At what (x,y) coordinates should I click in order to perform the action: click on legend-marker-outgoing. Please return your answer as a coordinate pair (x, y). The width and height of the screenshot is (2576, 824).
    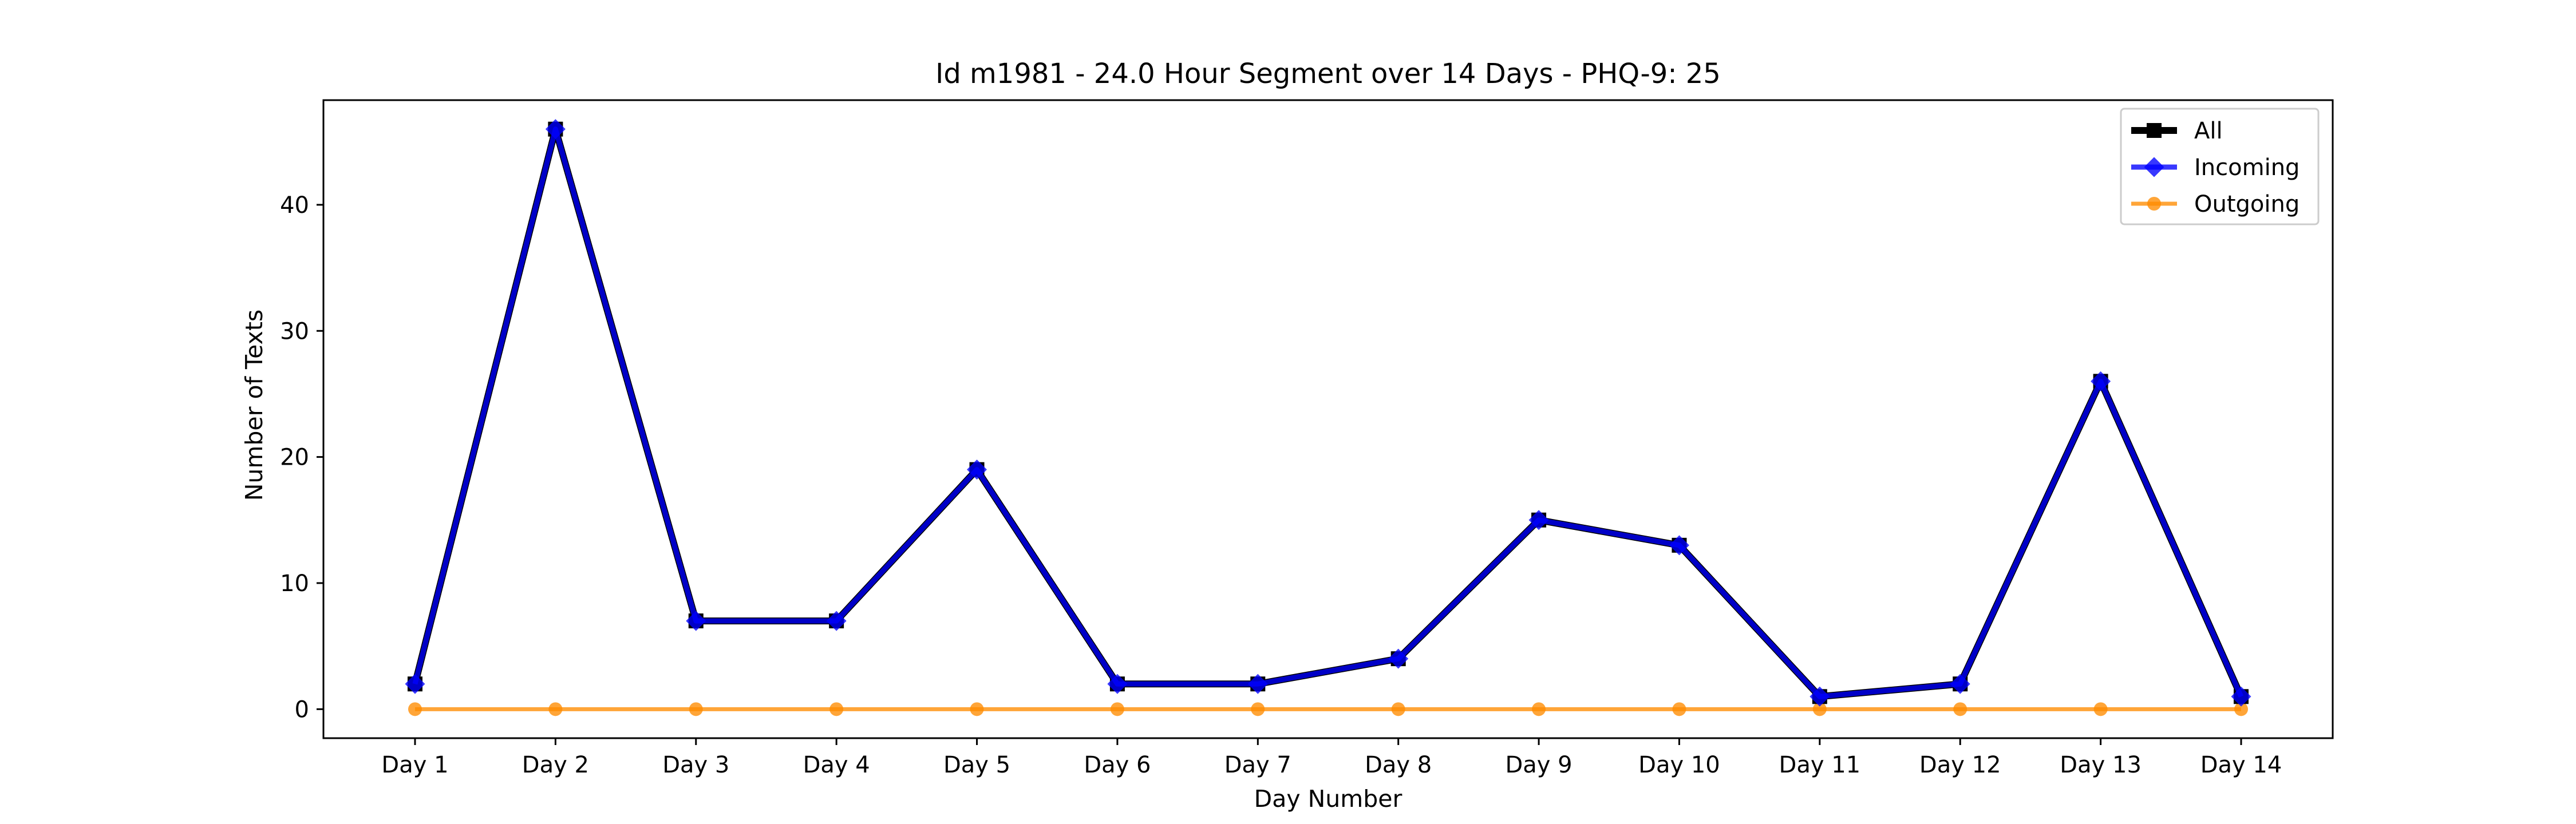
    Looking at the image, I should click on (2154, 204).